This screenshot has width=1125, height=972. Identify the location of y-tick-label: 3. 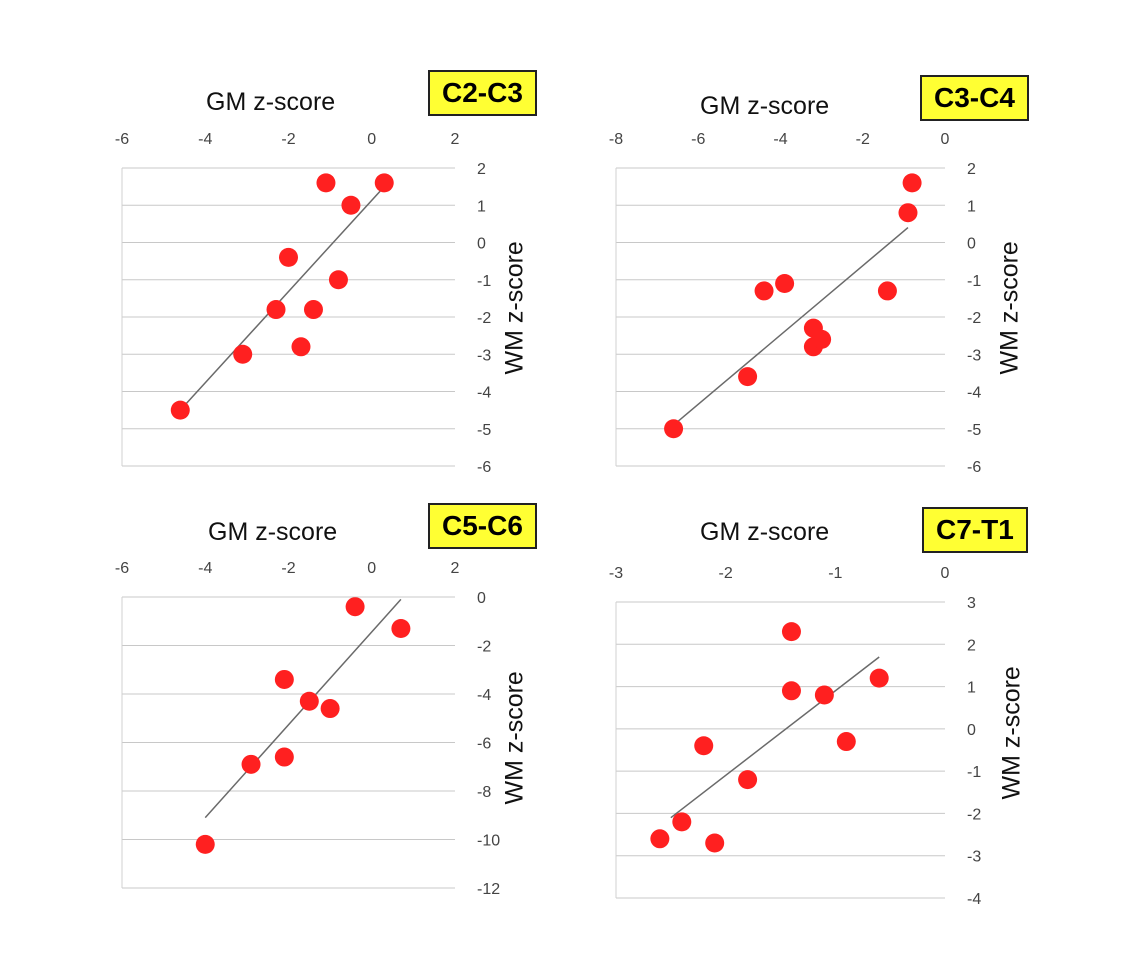
(971, 603).